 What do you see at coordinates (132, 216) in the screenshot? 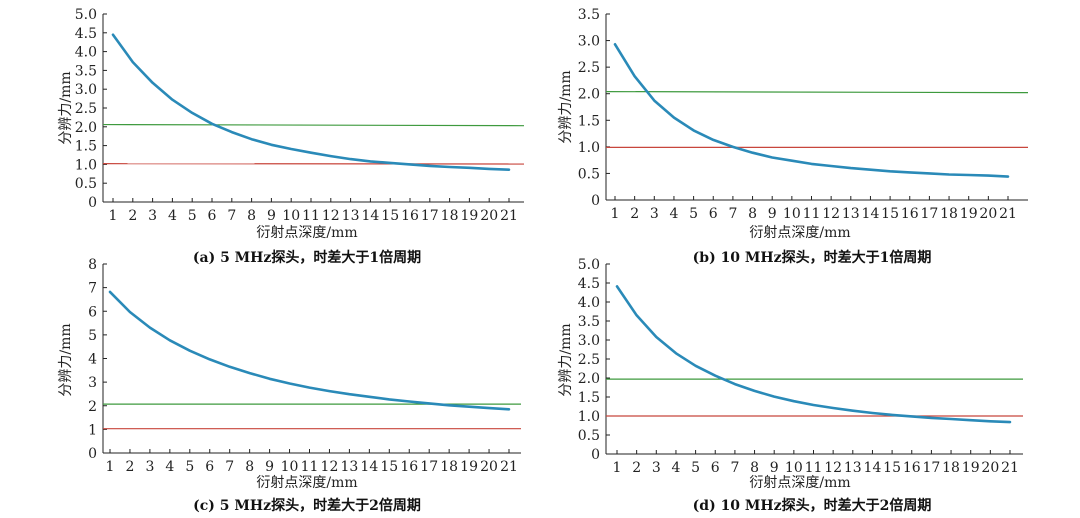
I see `x-tick-label: 2` at bounding box center [132, 216].